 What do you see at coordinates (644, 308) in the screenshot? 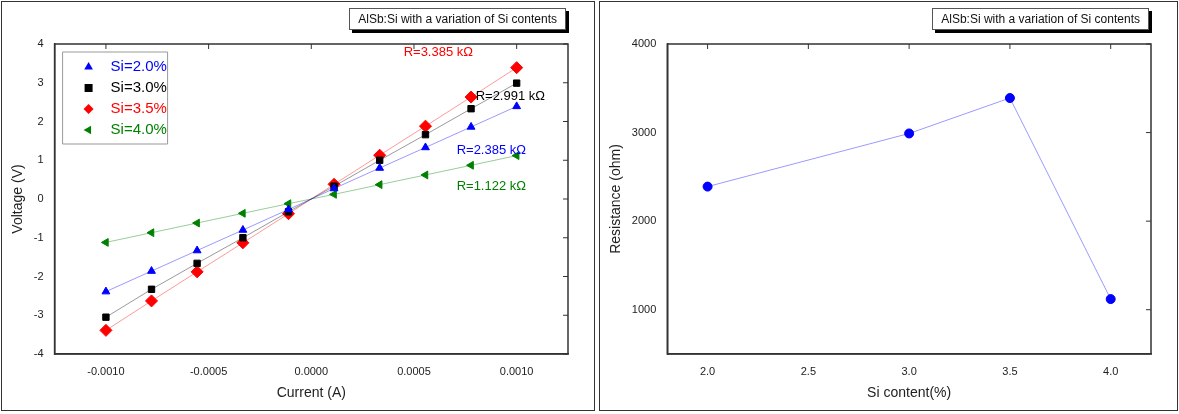
I see `y-tick-label: 1000` at bounding box center [644, 308].